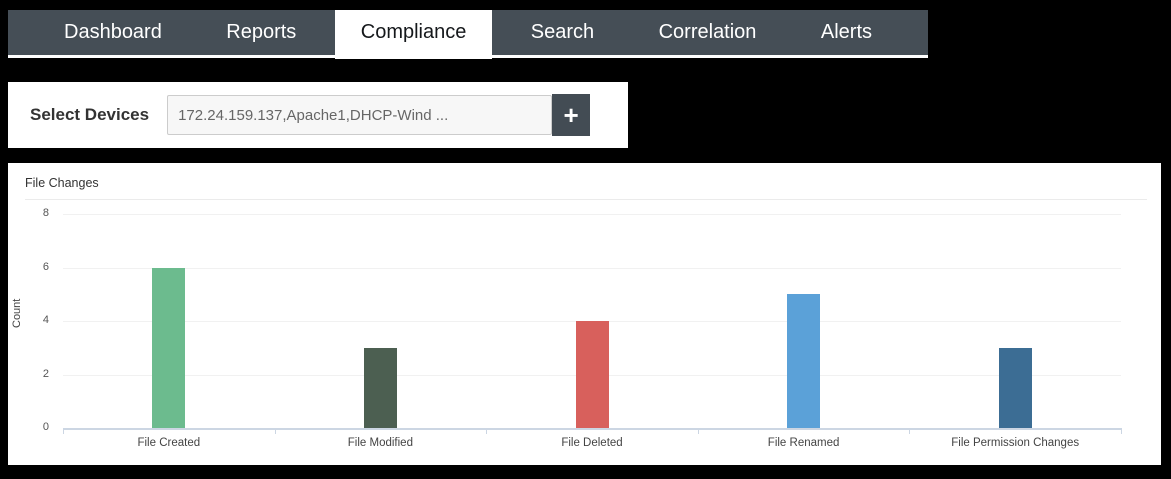 Image resolution: width=1171 pixels, height=479 pixels. I want to click on bar-file-renamed, so click(804, 361).